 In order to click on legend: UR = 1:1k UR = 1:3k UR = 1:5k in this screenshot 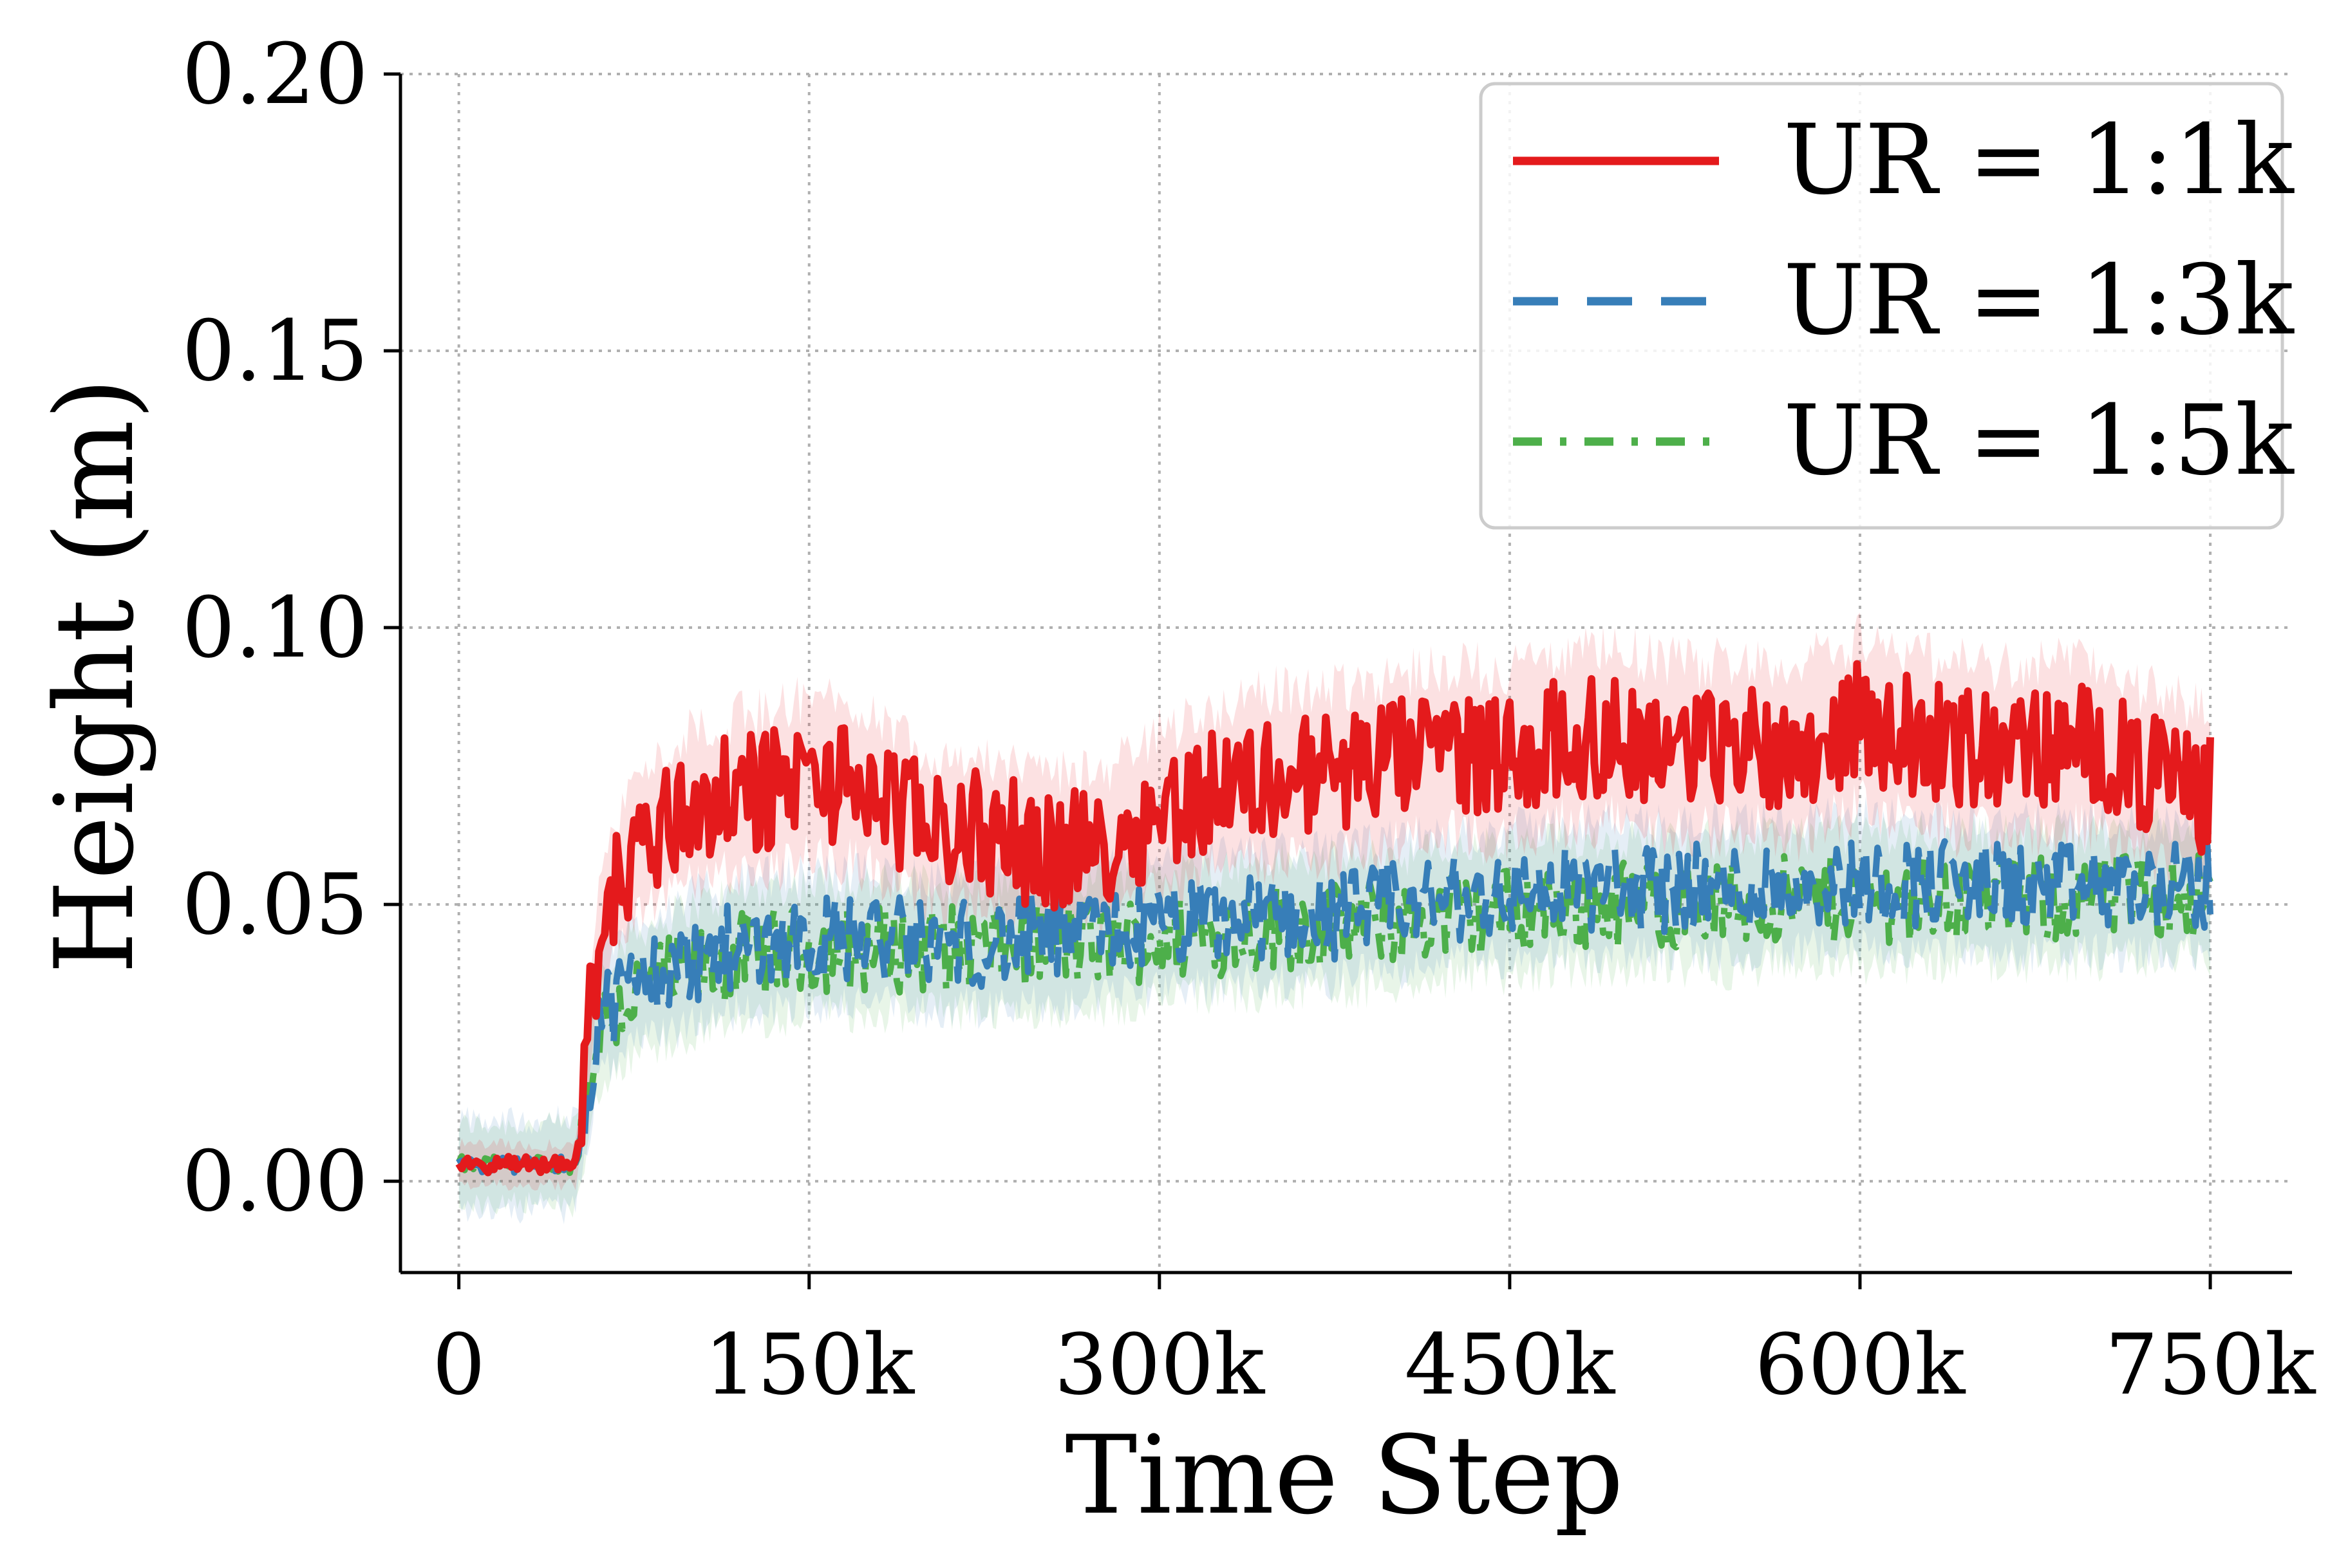, I will do `click(1887, 306)`.